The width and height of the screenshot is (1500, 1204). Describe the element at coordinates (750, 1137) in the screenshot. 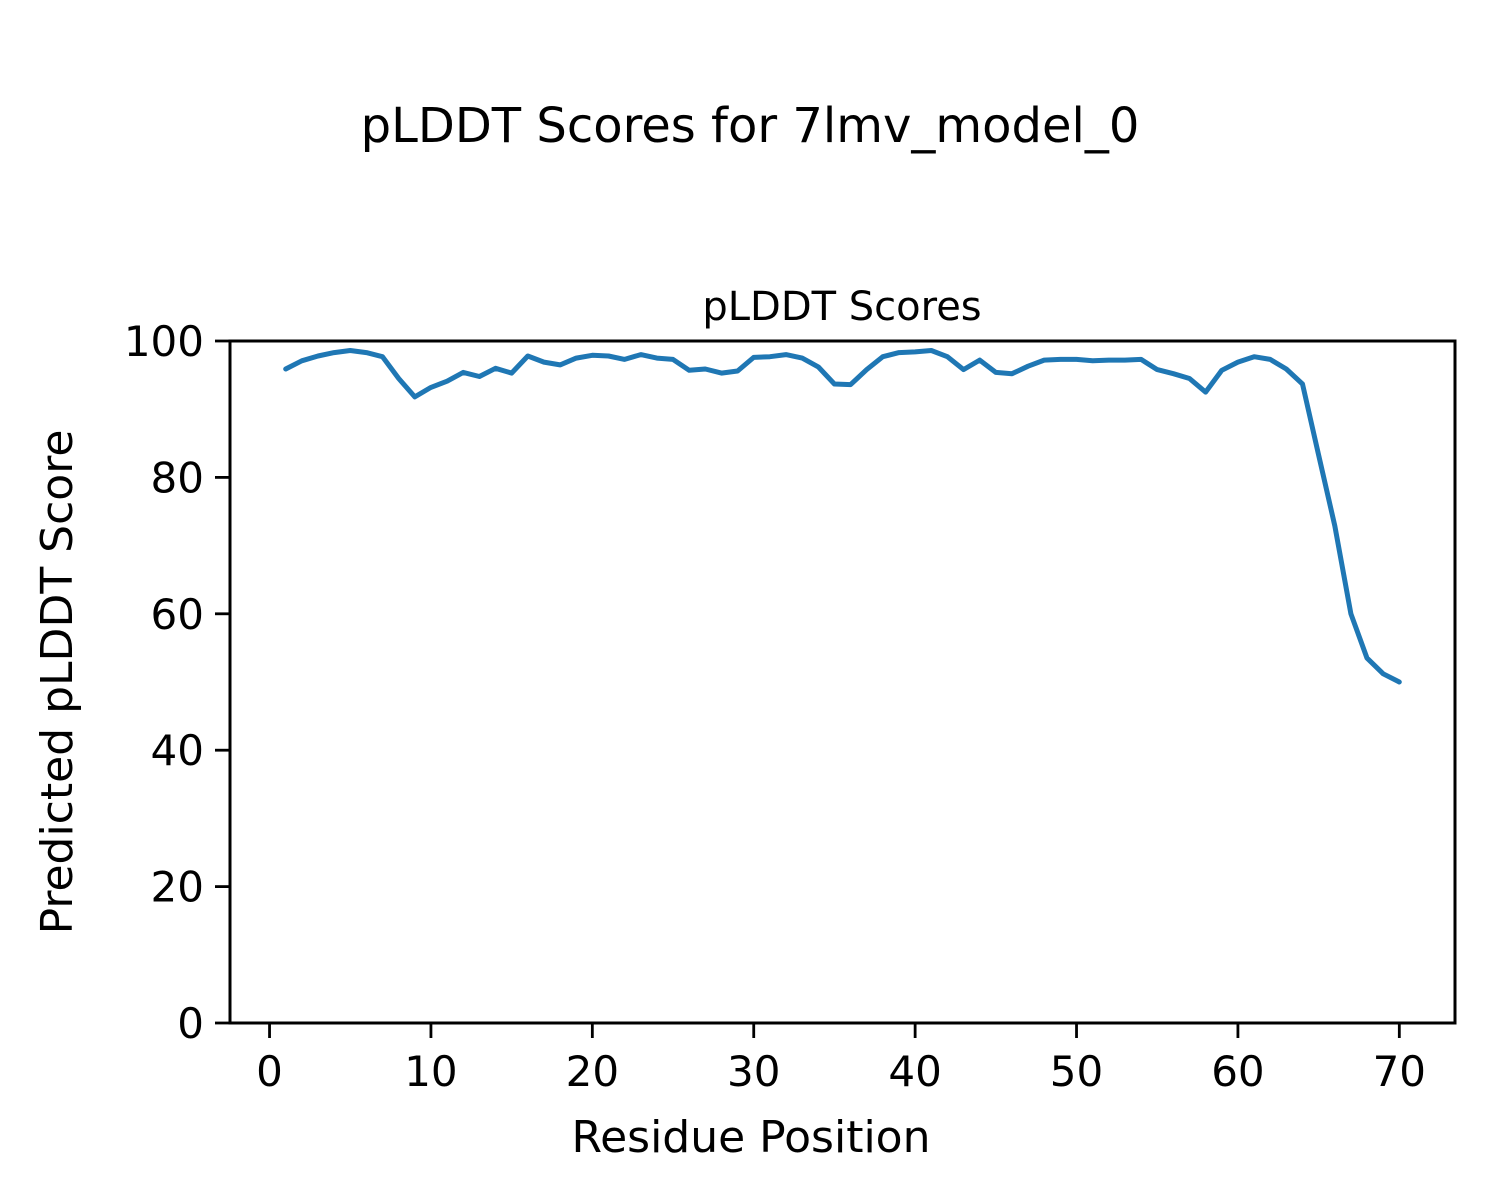

I see `x-axis-label: Residue Position` at that location.